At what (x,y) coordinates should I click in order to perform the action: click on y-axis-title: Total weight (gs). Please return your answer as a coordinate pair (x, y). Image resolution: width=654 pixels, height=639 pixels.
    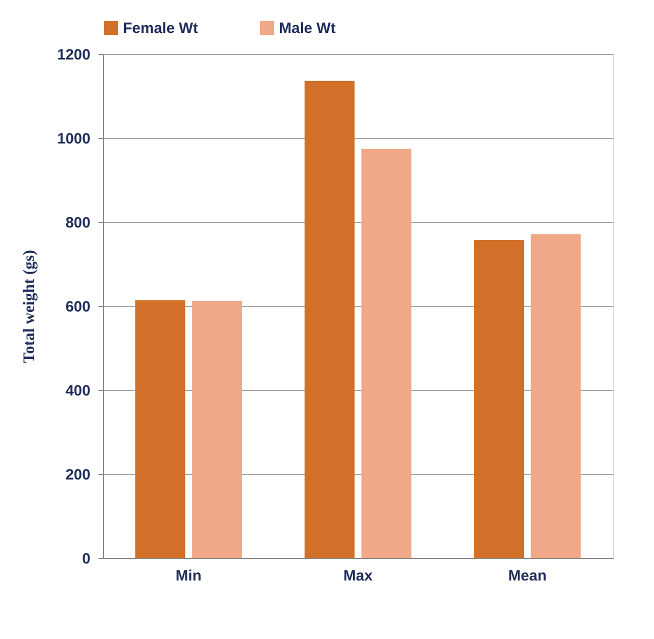
    Looking at the image, I should click on (29, 307).